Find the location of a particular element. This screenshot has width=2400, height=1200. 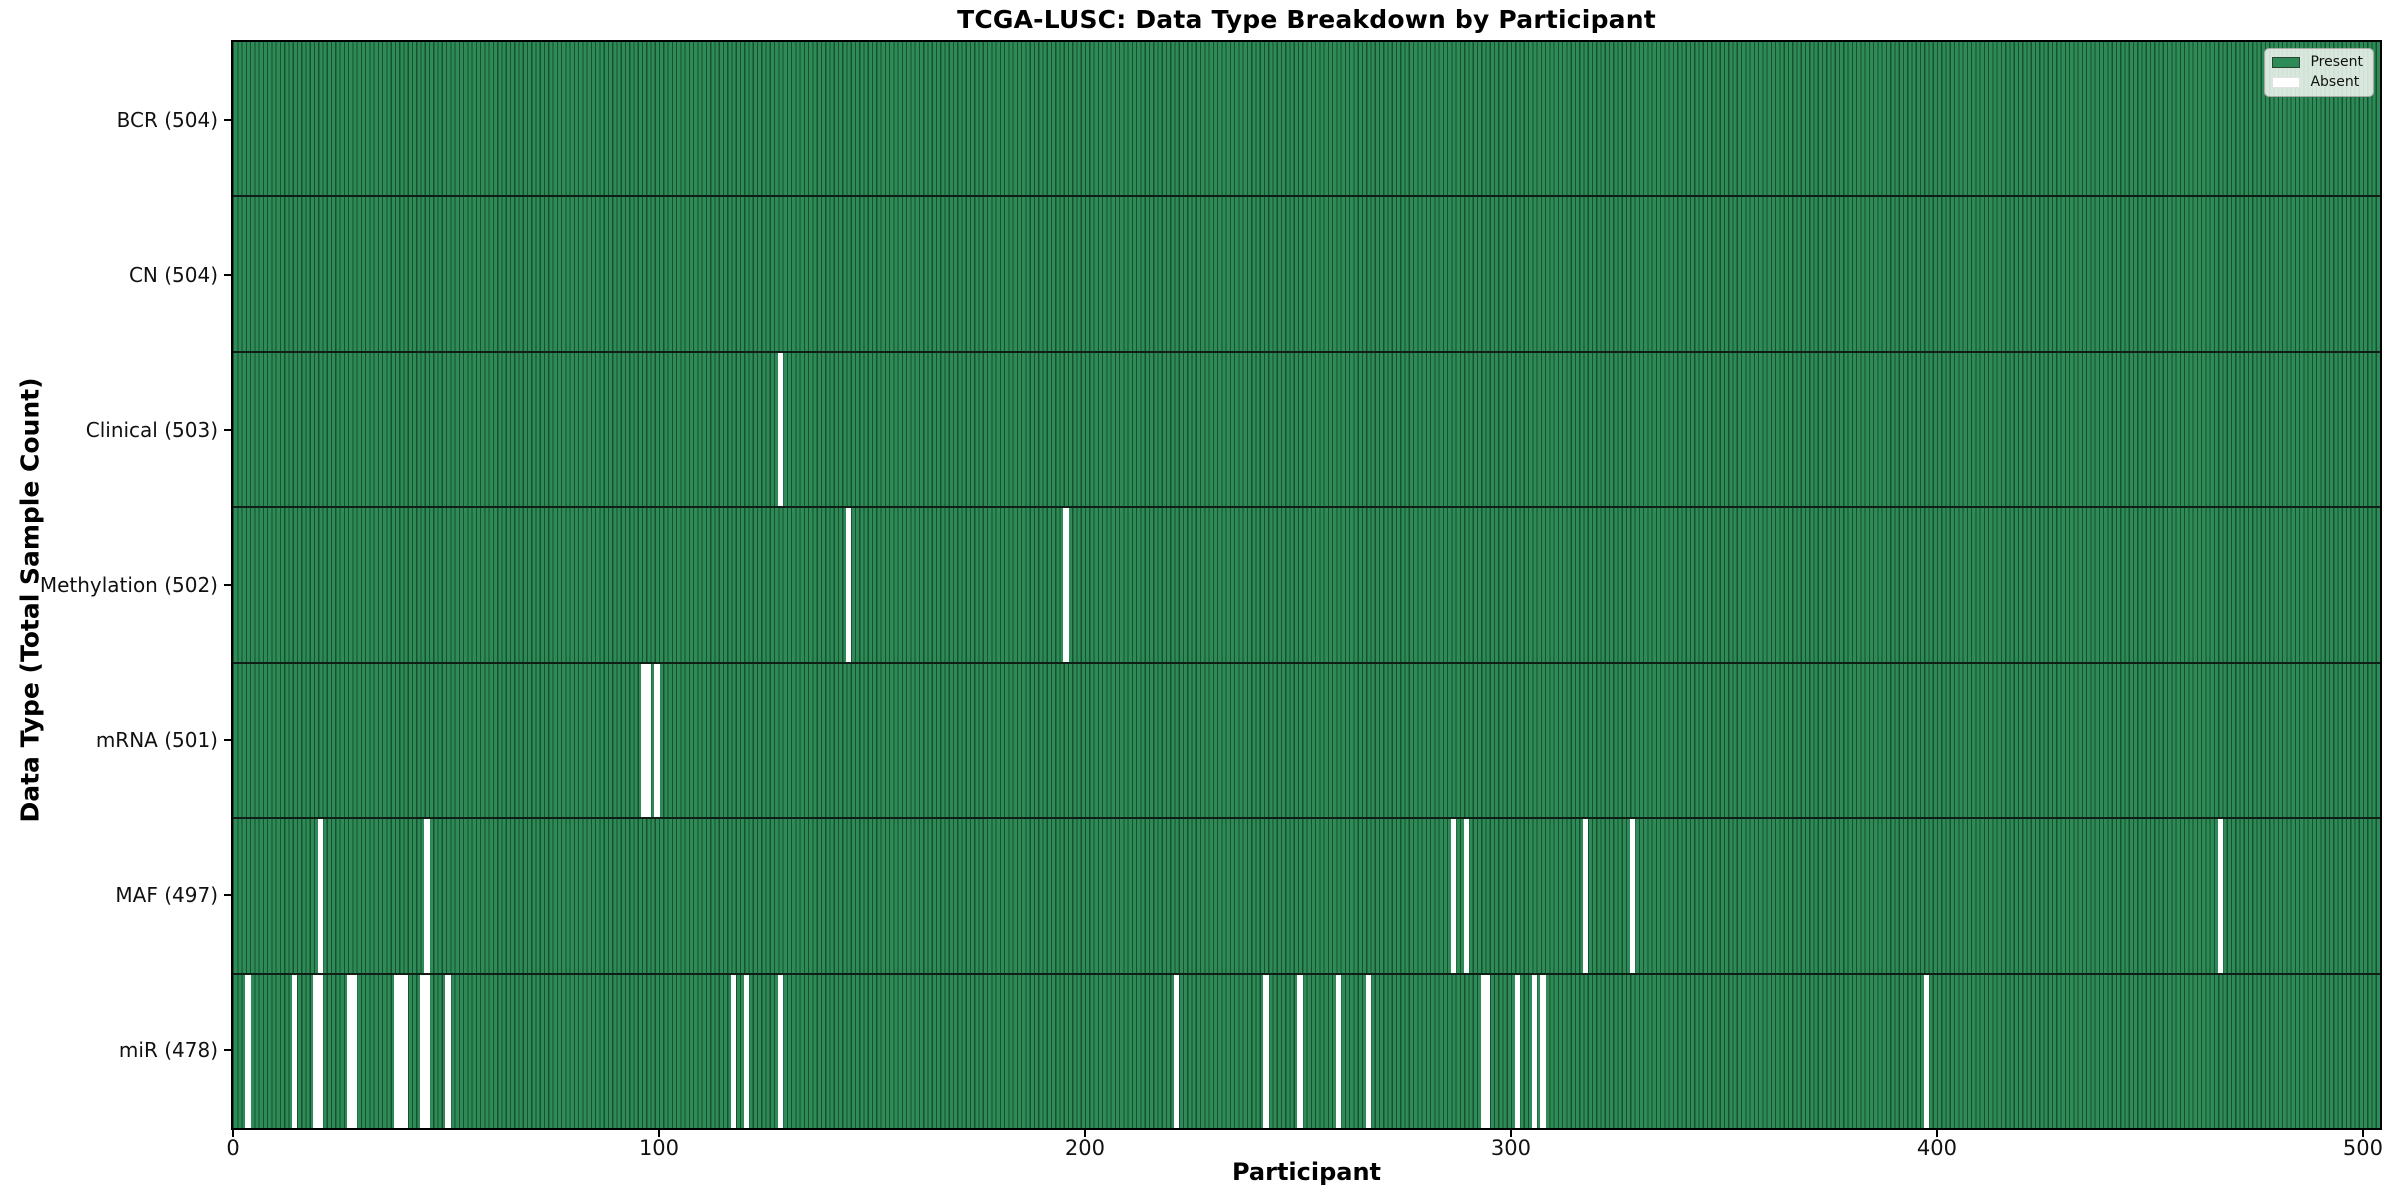

legend-entry-present: Present is located at coordinates (2317, 62).